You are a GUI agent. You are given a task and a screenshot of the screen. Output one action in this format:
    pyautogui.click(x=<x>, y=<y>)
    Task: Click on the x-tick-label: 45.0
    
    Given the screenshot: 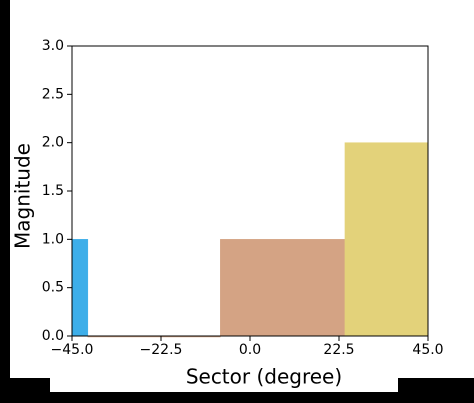 What is the action you would take?
    pyautogui.click(x=427, y=350)
    